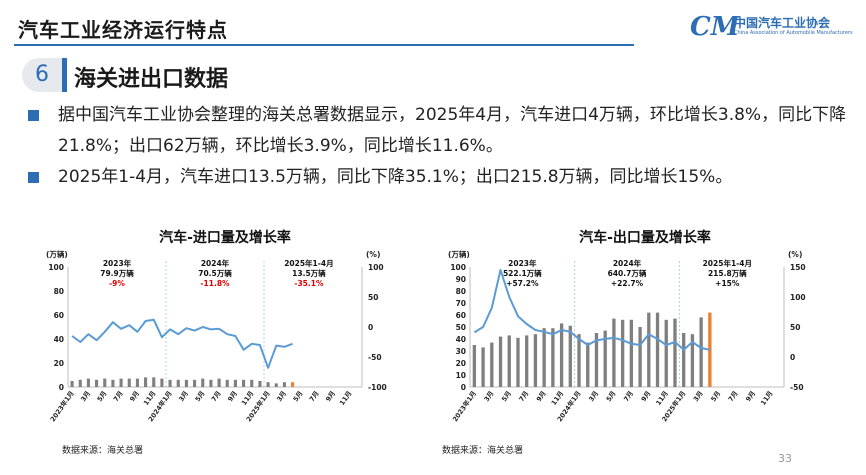  Describe the element at coordinates (627, 283) in the screenshot. I see `annotation-rate: +22.7%` at that location.